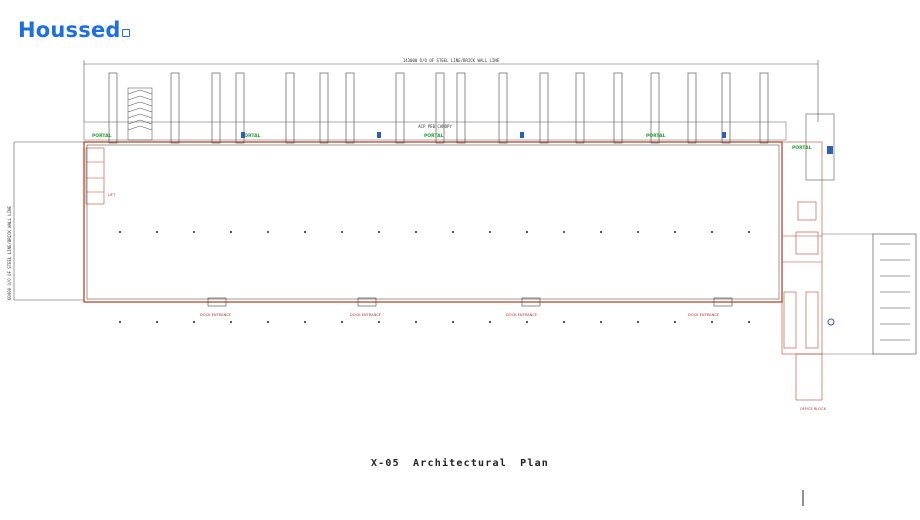 Image resolution: width=920 pixels, height=520 pixels. Describe the element at coordinates (831, 322) in the screenshot. I see `grid-marker` at that location.